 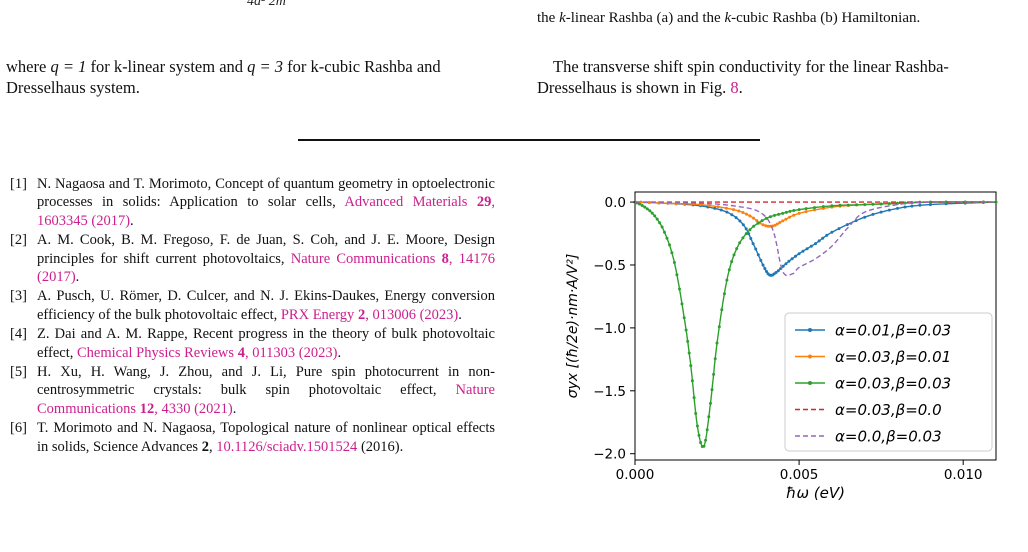 What do you see at coordinates (265, 66) in the screenshot?
I see `left-math-2: q = 3` at bounding box center [265, 66].